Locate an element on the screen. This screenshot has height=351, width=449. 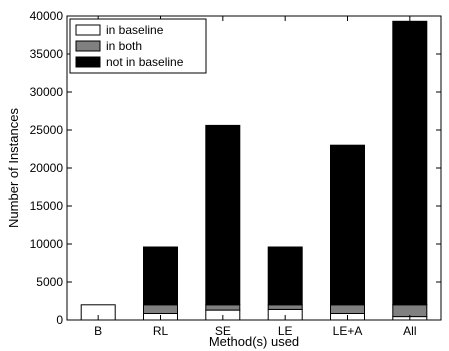
y-tick-label: 40000 is located at coordinates (47, 16).